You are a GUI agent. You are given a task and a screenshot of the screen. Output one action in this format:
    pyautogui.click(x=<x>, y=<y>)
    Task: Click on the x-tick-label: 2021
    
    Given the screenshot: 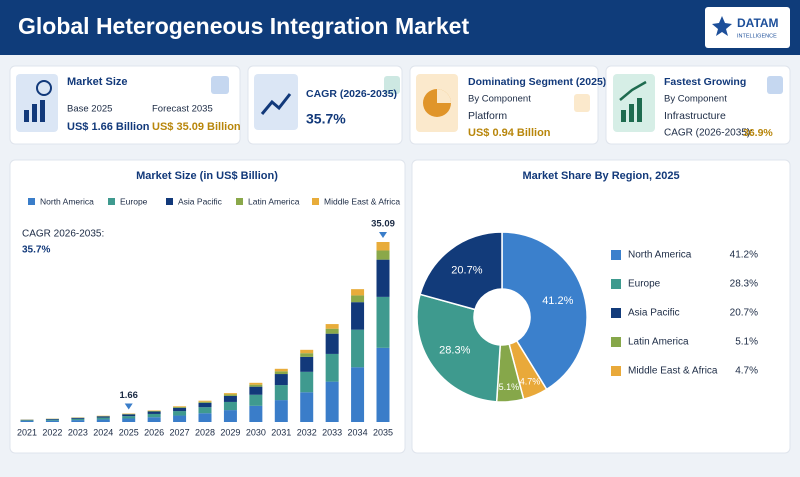 What is the action you would take?
    pyautogui.click(x=27, y=432)
    